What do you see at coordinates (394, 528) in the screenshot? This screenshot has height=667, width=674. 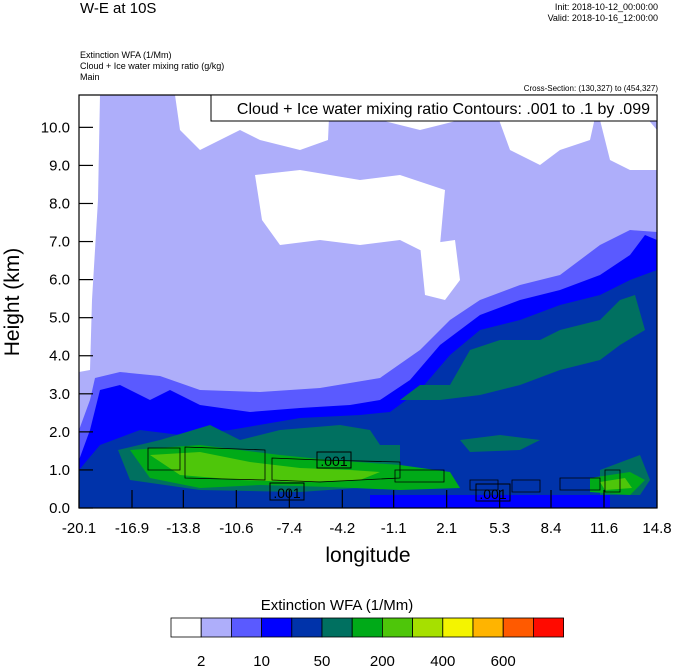 I see `x-tick-label: -1.1` at bounding box center [394, 528].